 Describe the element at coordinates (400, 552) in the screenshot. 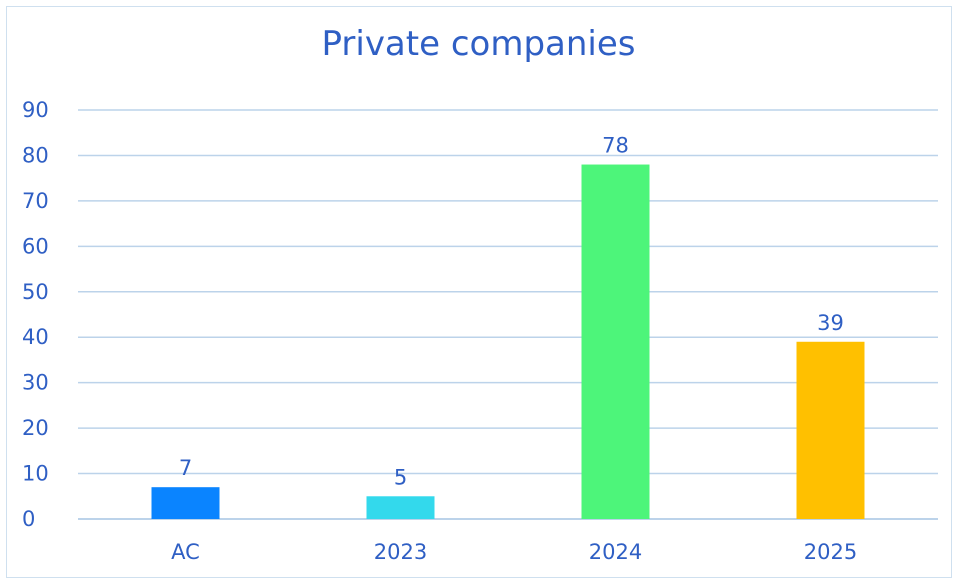

I see `x-tick-label-2023: 2023` at that location.